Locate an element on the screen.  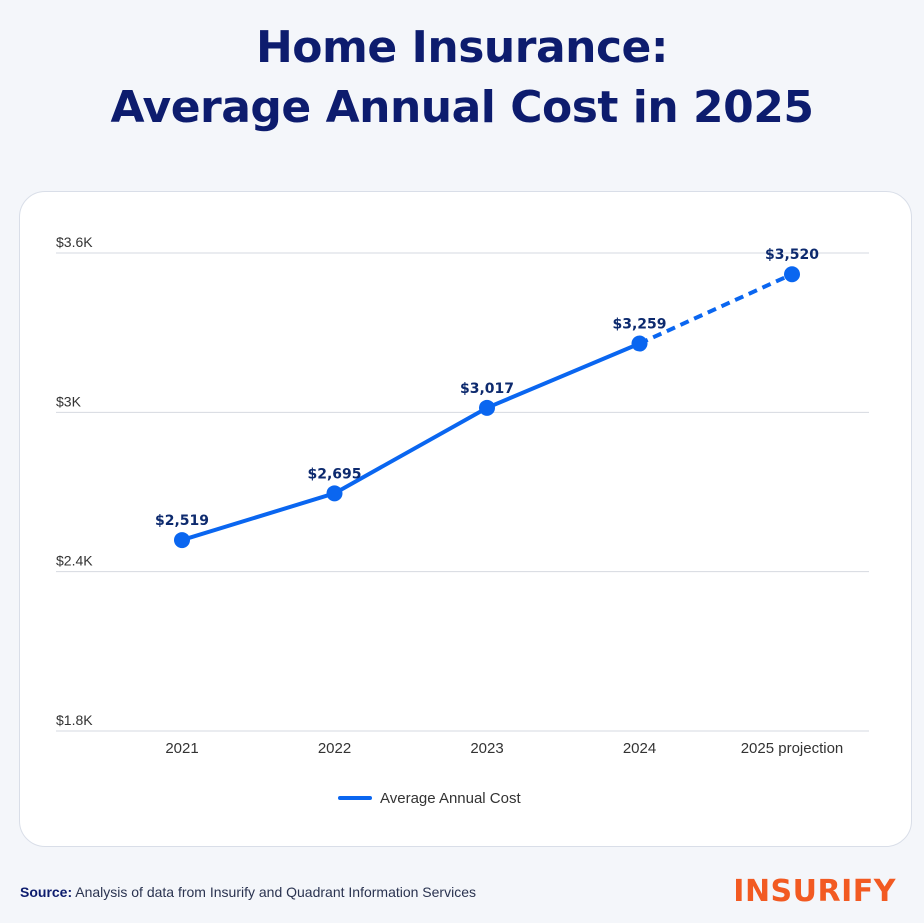
x-tick-label: 2023 is located at coordinates (486, 748).